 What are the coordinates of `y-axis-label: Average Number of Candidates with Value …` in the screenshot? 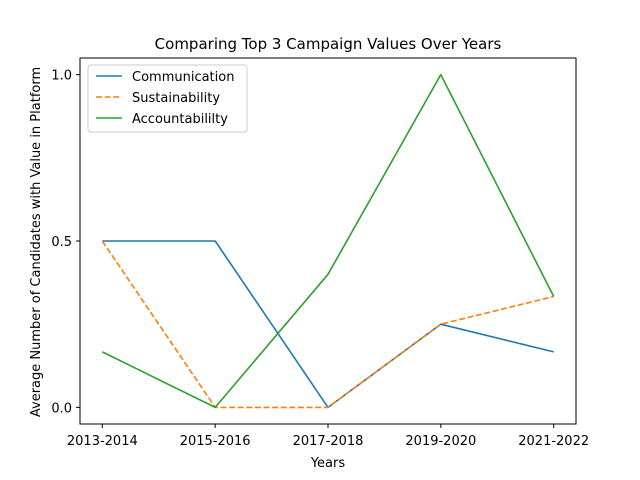 It's located at (36, 242).